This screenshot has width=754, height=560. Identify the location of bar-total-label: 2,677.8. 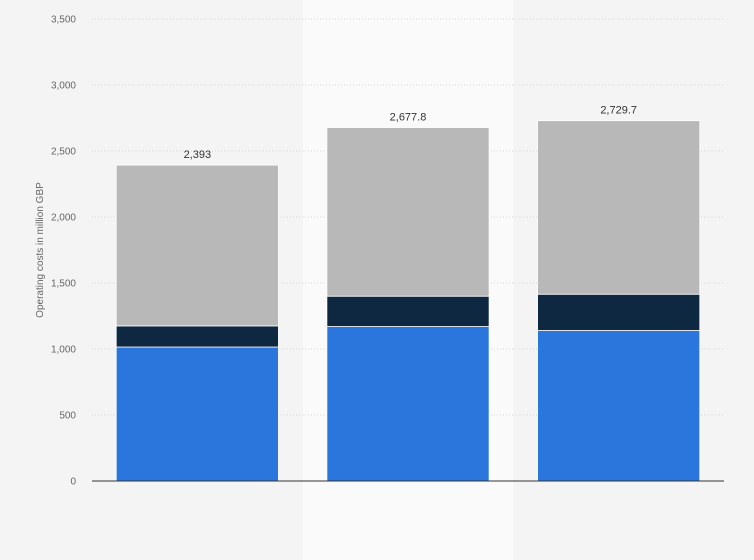
(408, 118).